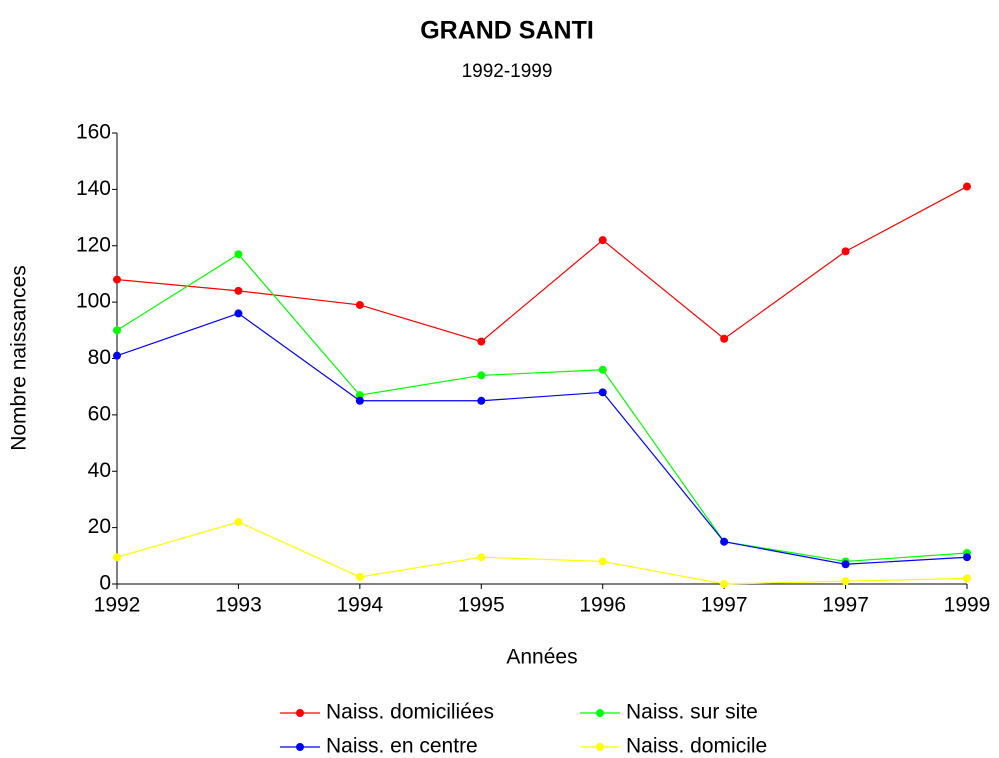  Describe the element at coordinates (99, 357) in the screenshot. I see `y-tick-label: 80` at that location.